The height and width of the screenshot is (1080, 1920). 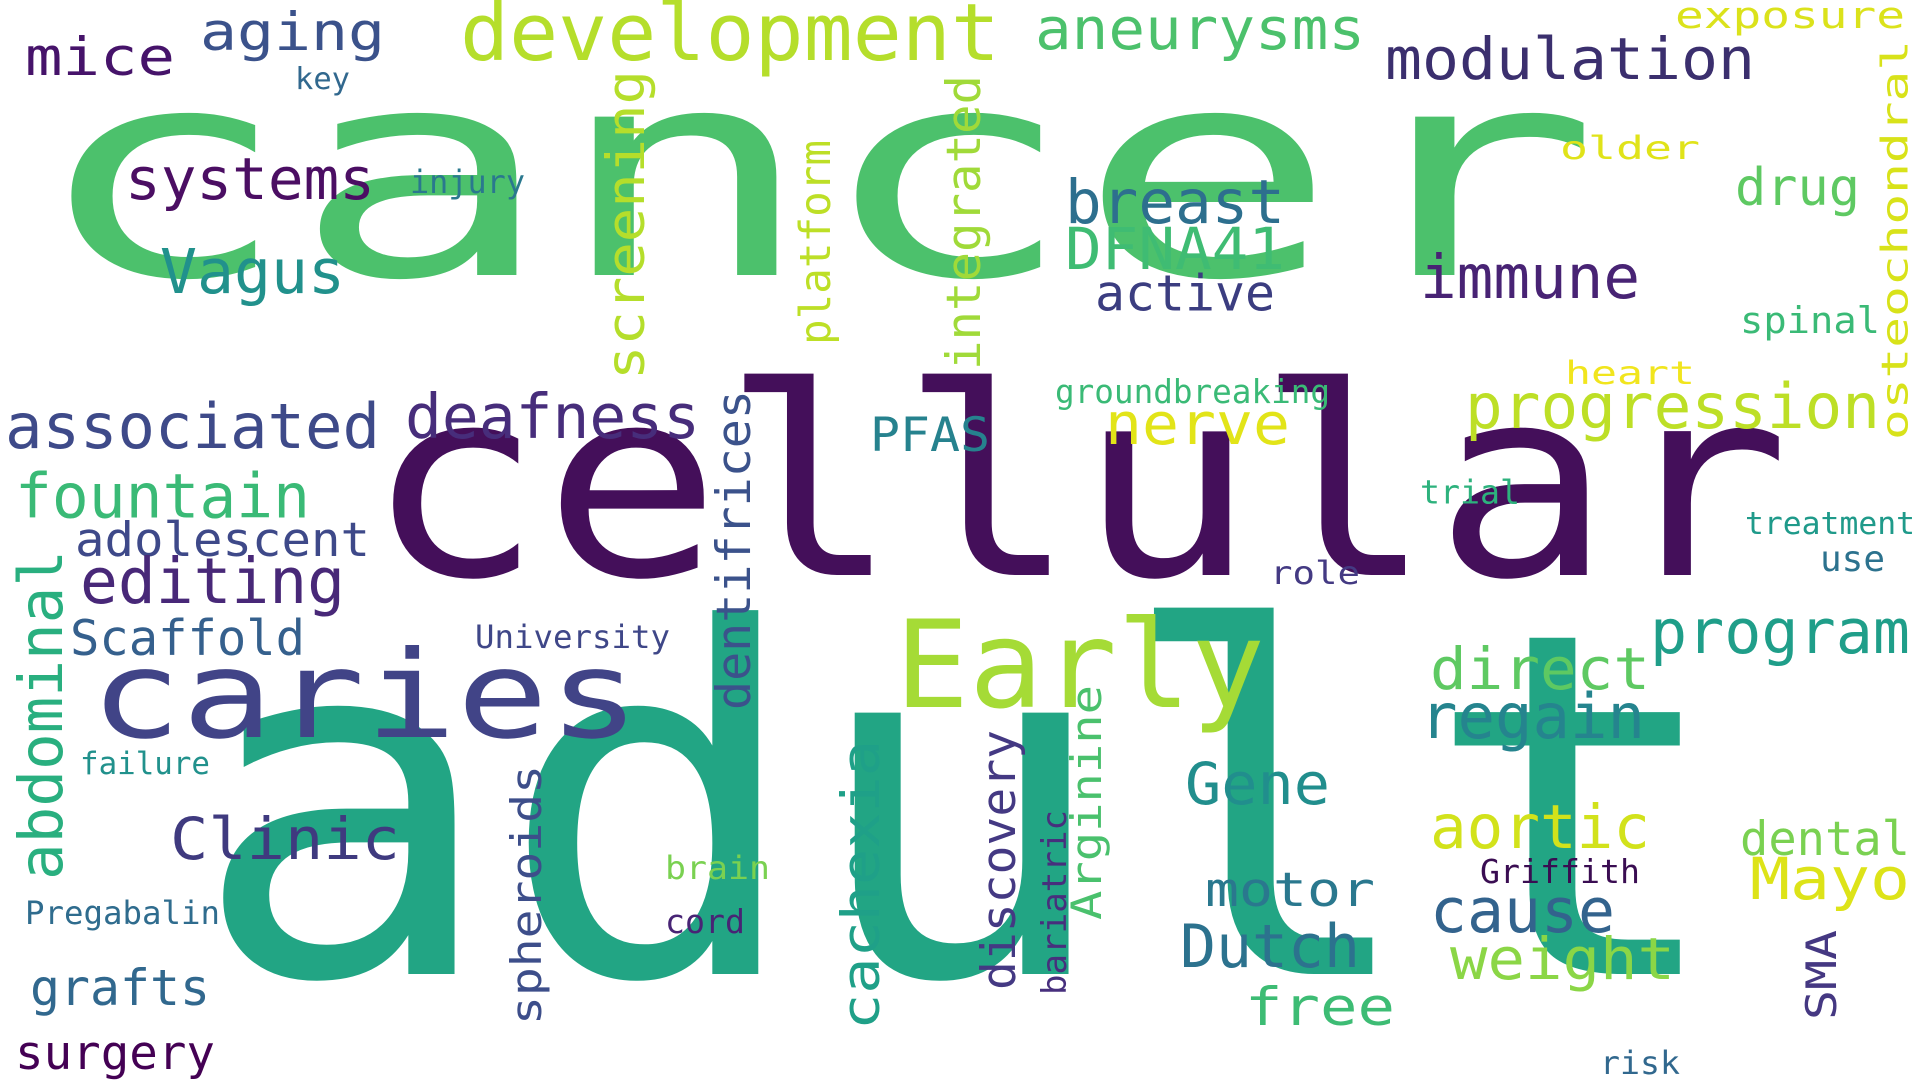 I want to click on word-sma: SMA, so click(x=1821, y=975).